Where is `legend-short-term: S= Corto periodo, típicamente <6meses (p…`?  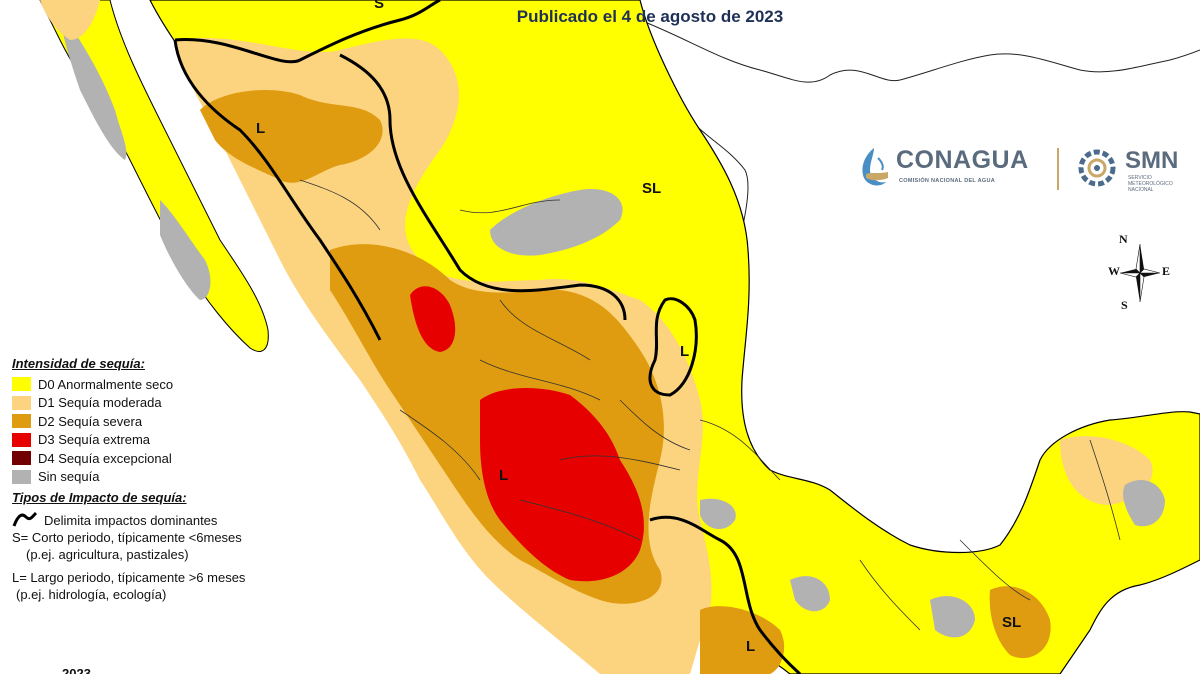 legend-short-term: S= Corto periodo, típicamente <6meses (p… is located at coordinates (172, 546).